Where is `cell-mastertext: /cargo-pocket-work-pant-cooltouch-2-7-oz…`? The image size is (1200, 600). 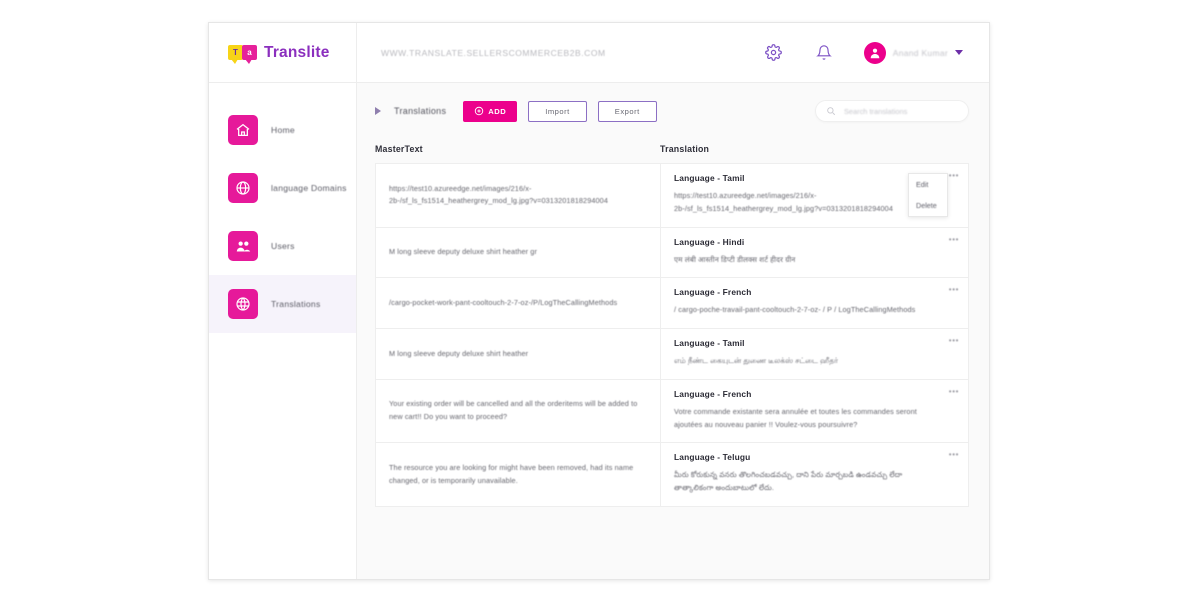
cell-mastertext: /cargo-pocket-work-pant-cooltouch-2-7-oz… is located at coordinates (518, 303).